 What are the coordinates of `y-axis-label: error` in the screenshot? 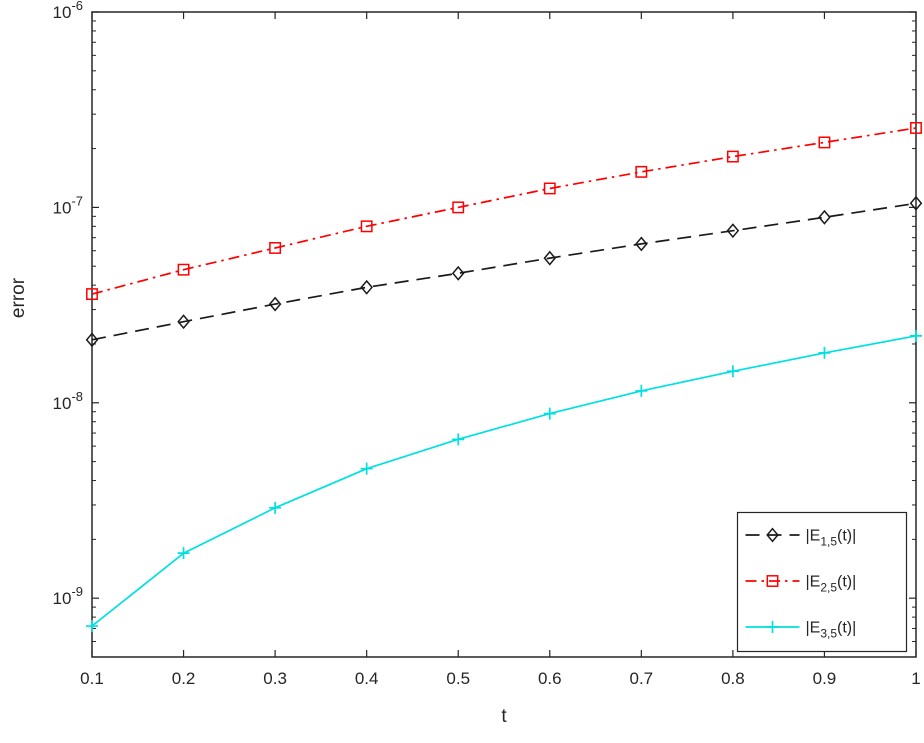 It's located at (18, 297).